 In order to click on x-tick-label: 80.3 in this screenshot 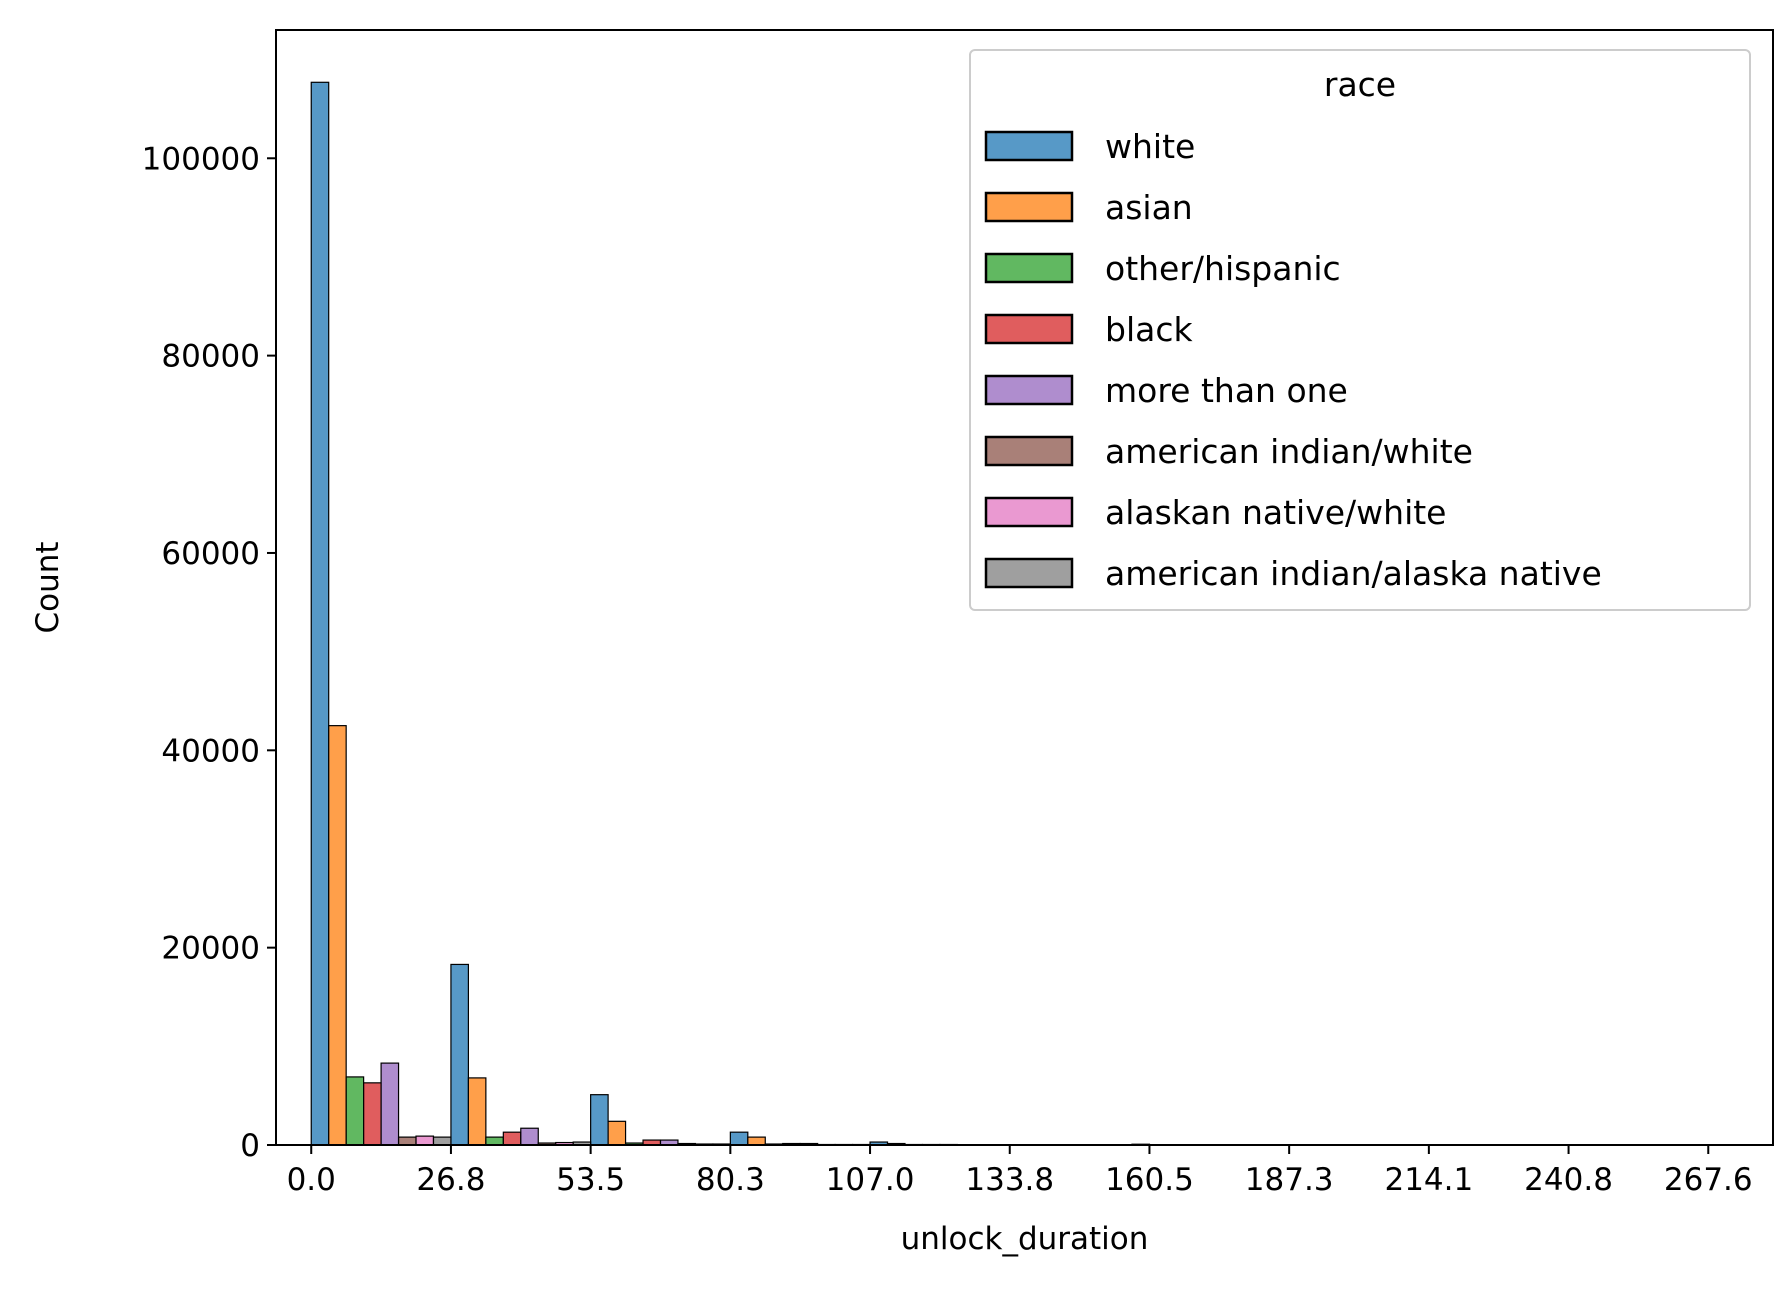, I will do `click(730, 1180)`.